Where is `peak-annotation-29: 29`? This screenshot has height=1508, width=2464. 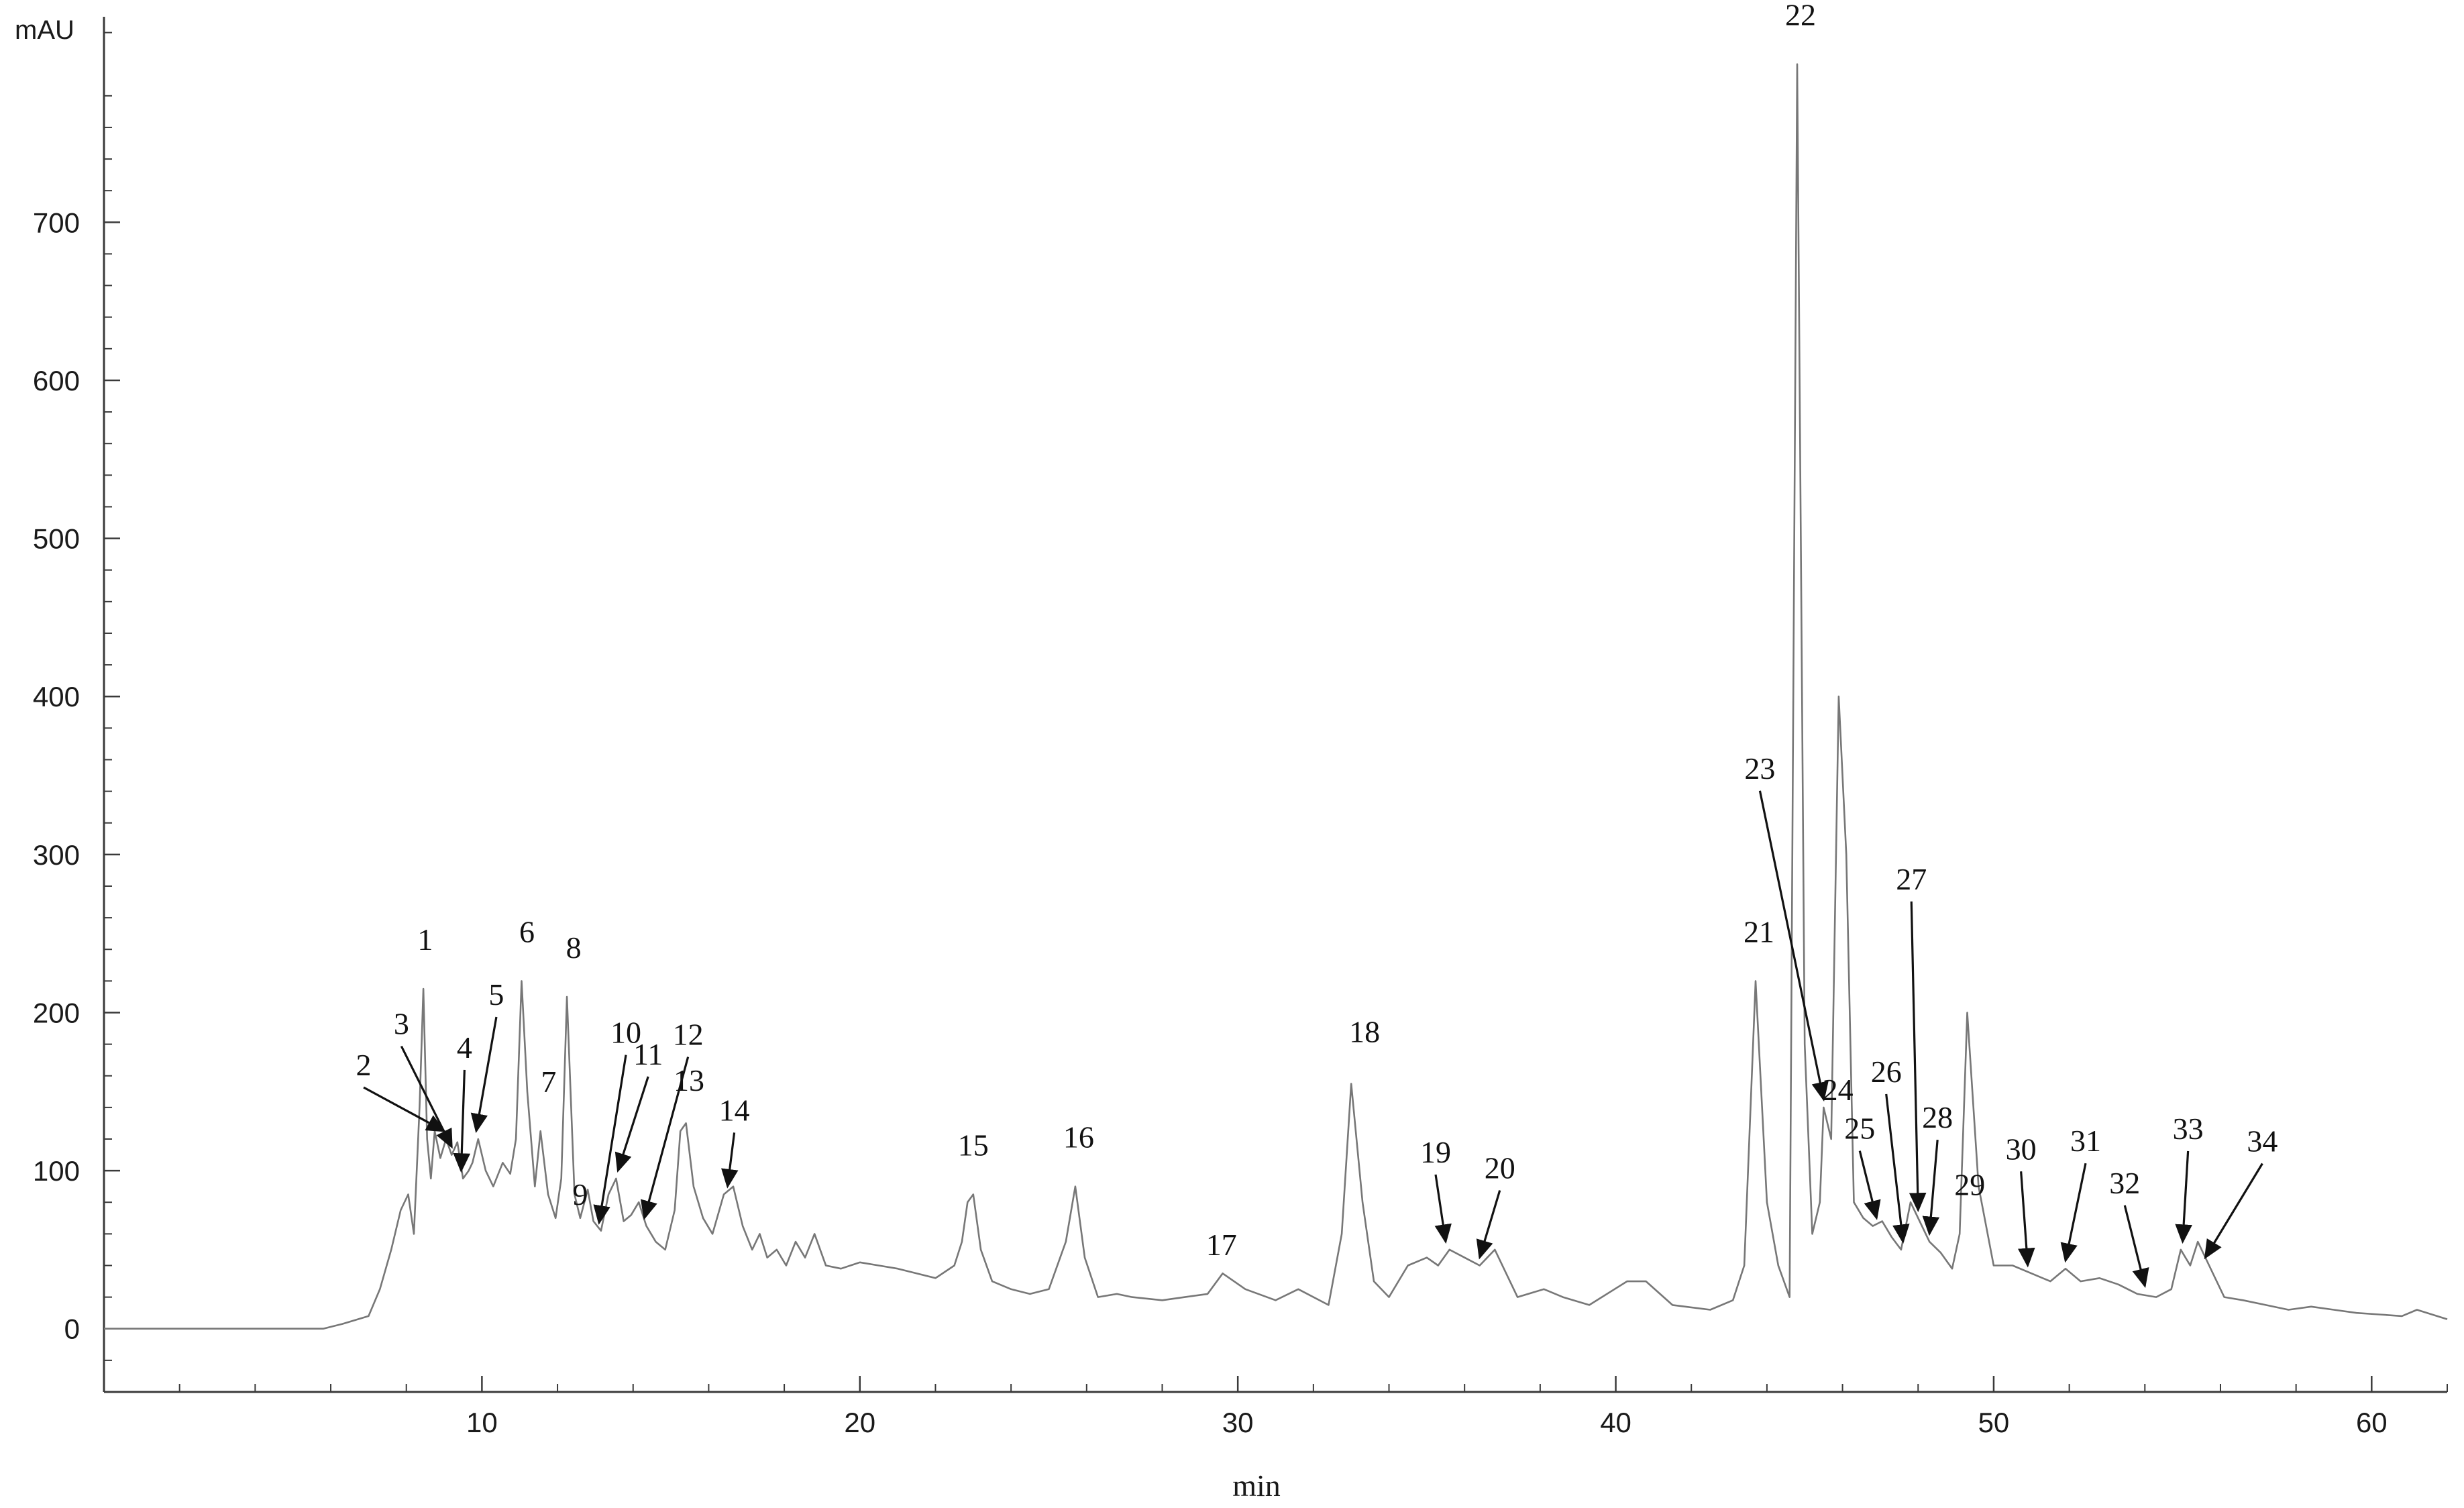 peak-annotation-29: 29 is located at coordinates (1970, 1184).